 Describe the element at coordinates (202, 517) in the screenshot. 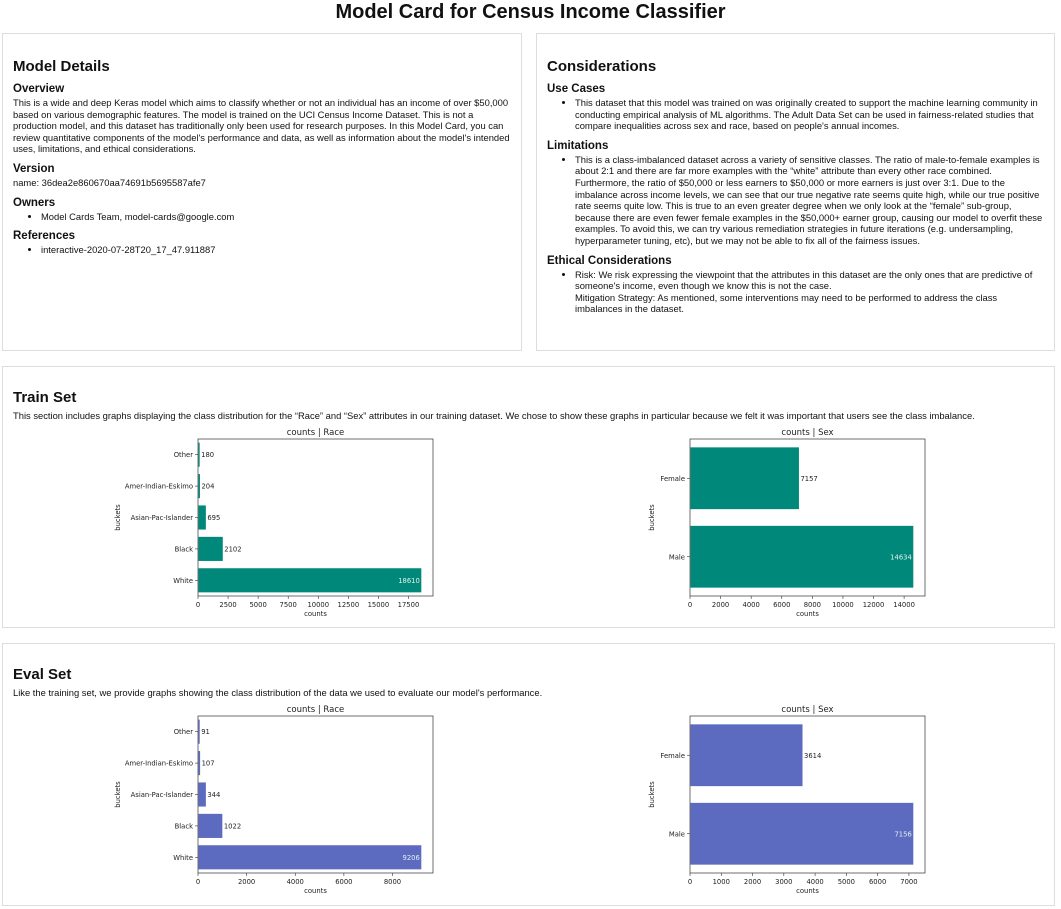

I see `bar-asian-pac-islander` at that location.